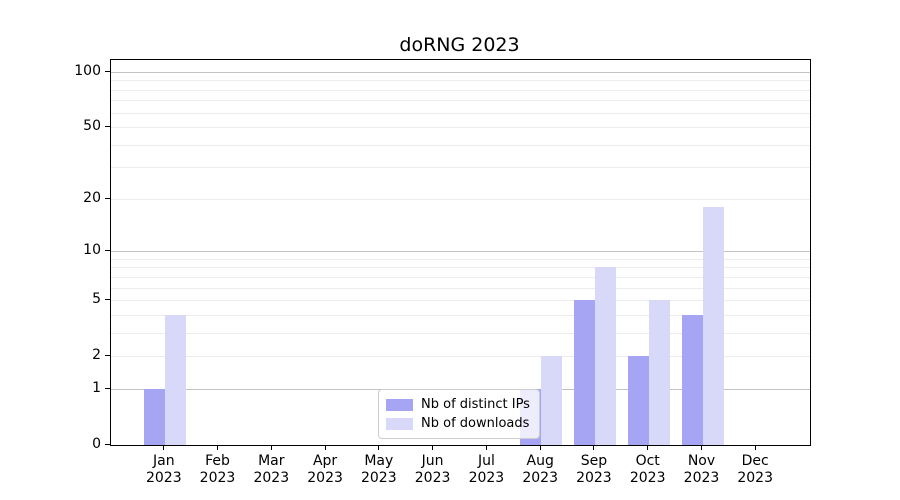 This screenshot has height=500, width=900. I want to click on bar-nov-downloads, so click(713, 326).